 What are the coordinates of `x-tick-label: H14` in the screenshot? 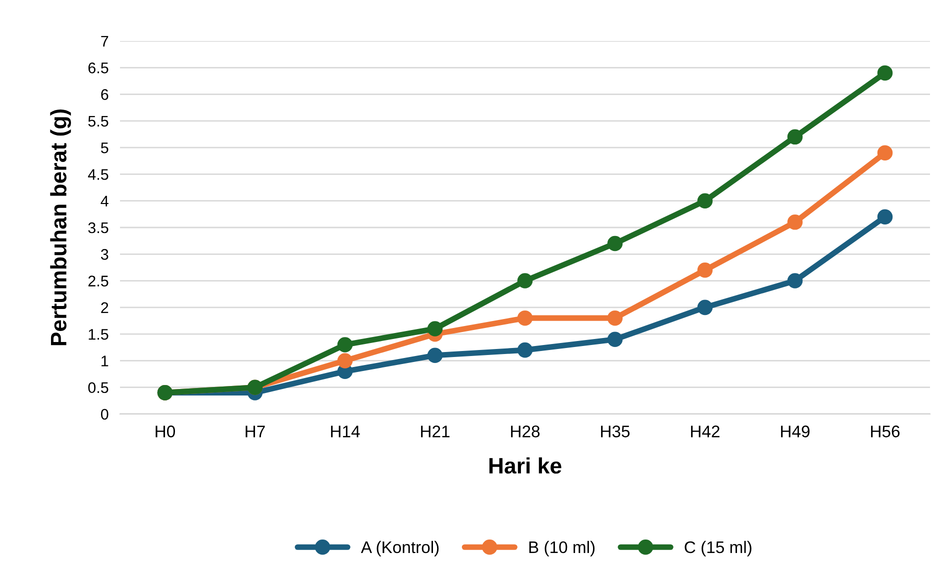 It's located at (345, 432).